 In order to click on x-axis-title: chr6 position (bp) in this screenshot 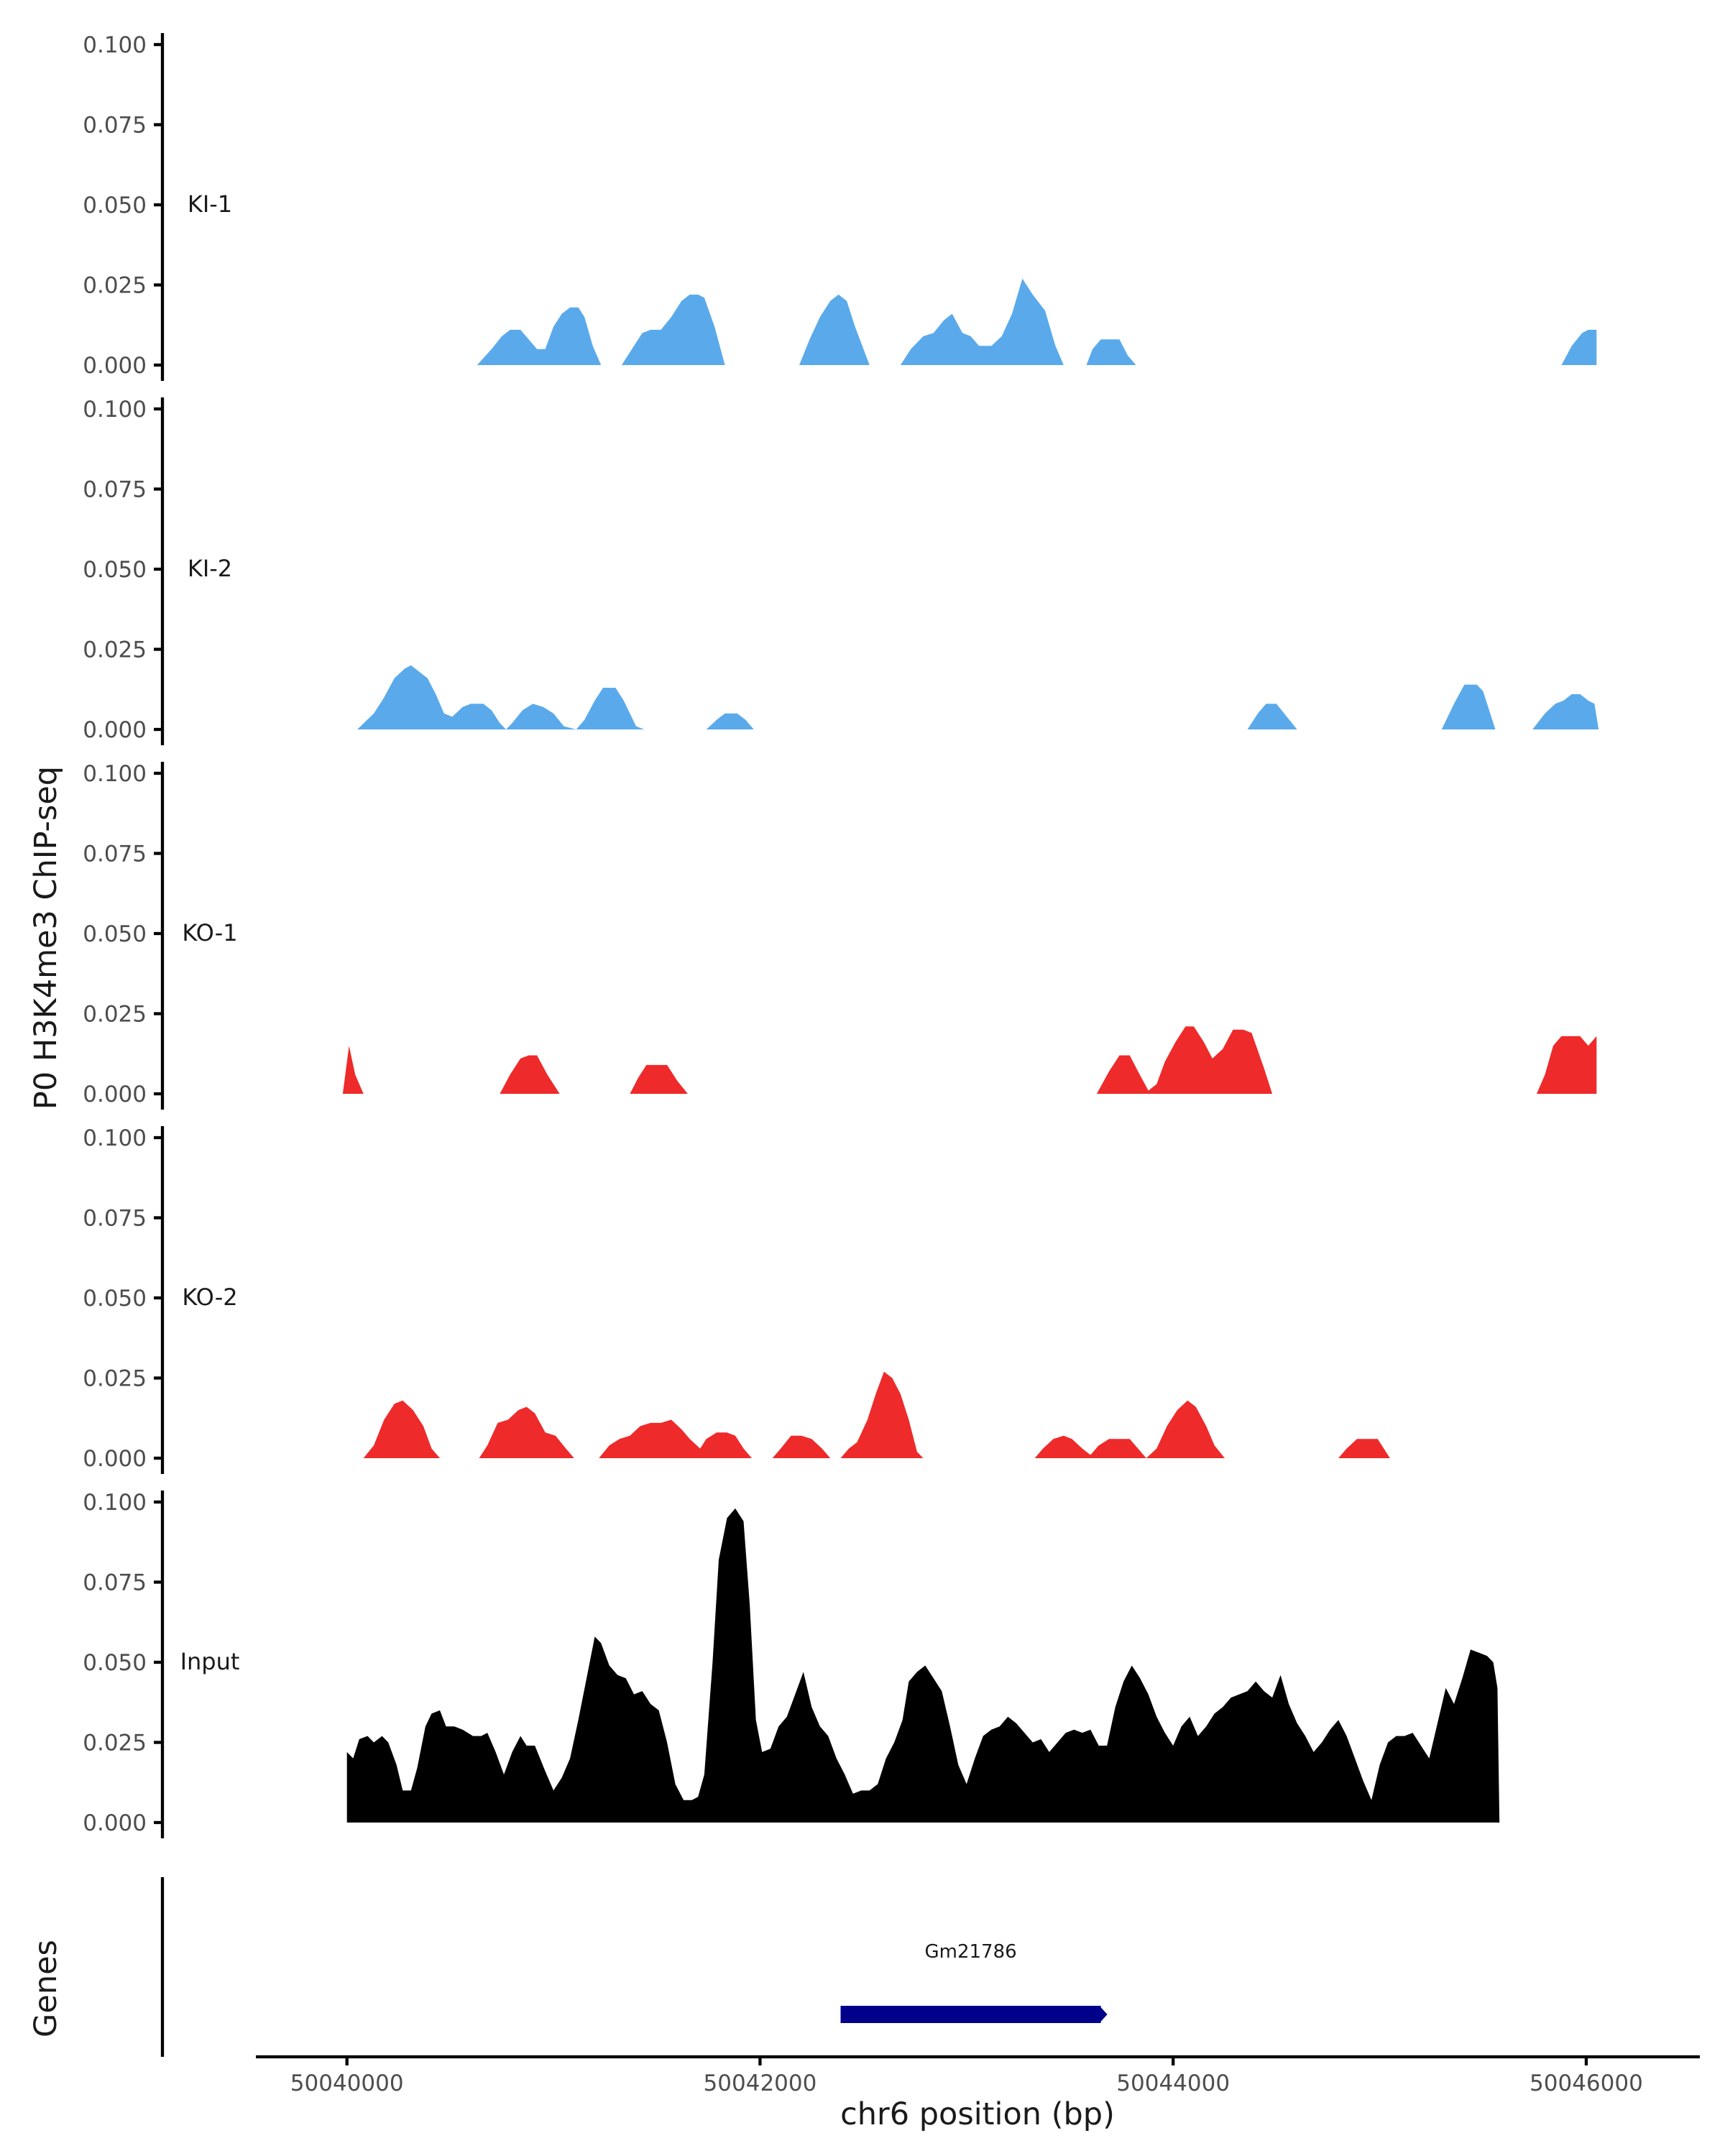, I will do `click(977, 2114)`.